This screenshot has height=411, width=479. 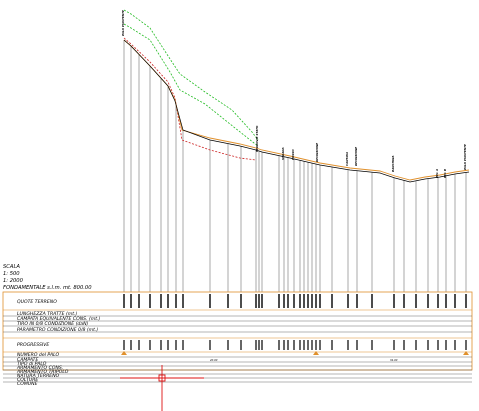 What do you see at coordinates (162, 388) in the screenshot?
I see `crosshair-cursor-icon` at bounding box center [162, 388].